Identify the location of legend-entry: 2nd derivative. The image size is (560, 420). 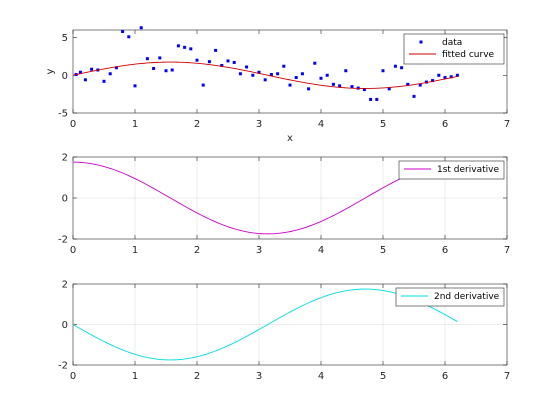
(467, 297).